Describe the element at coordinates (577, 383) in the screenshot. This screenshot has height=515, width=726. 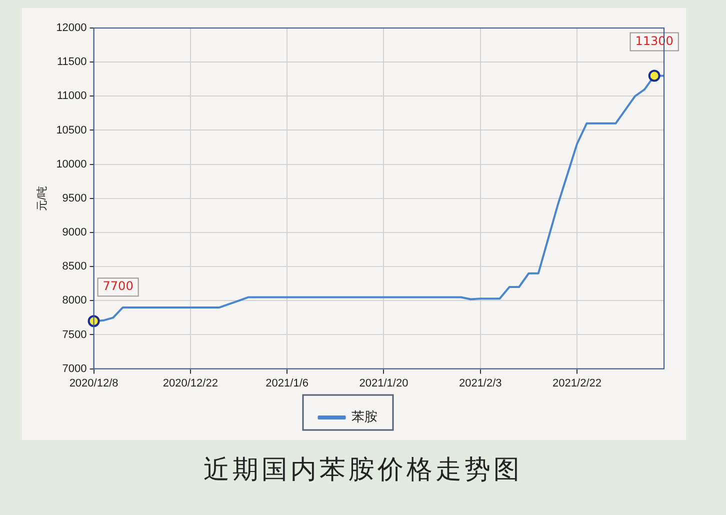
I see `x-tick-label: 2021/2/22` at that location.